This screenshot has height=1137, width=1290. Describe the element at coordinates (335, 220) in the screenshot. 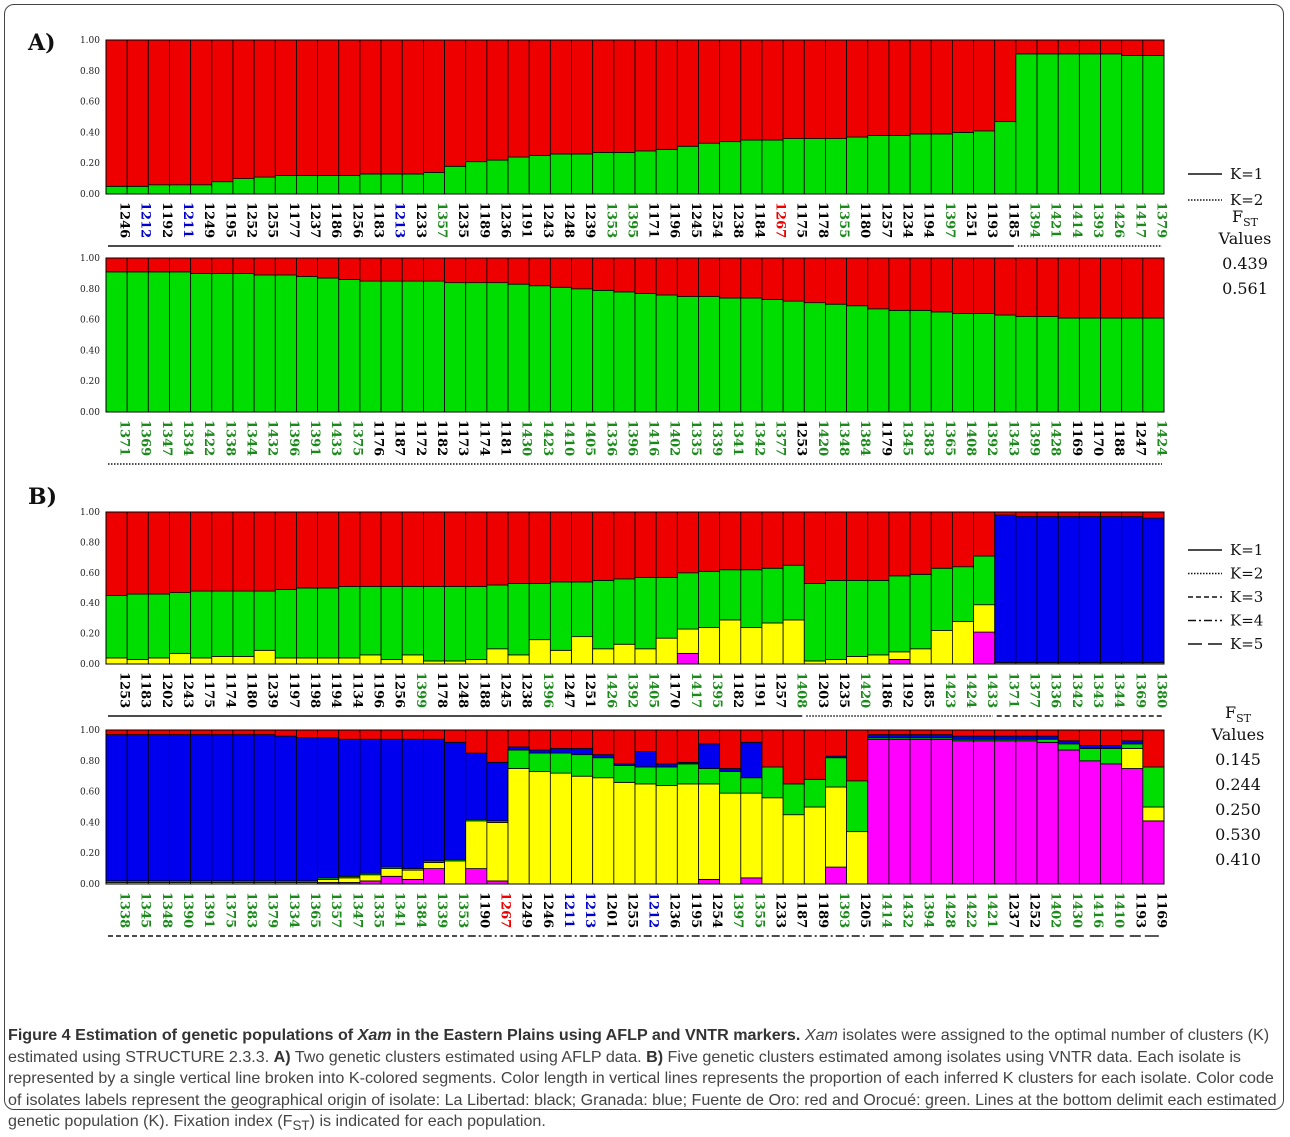

I see `category-label: 1186` at that location.